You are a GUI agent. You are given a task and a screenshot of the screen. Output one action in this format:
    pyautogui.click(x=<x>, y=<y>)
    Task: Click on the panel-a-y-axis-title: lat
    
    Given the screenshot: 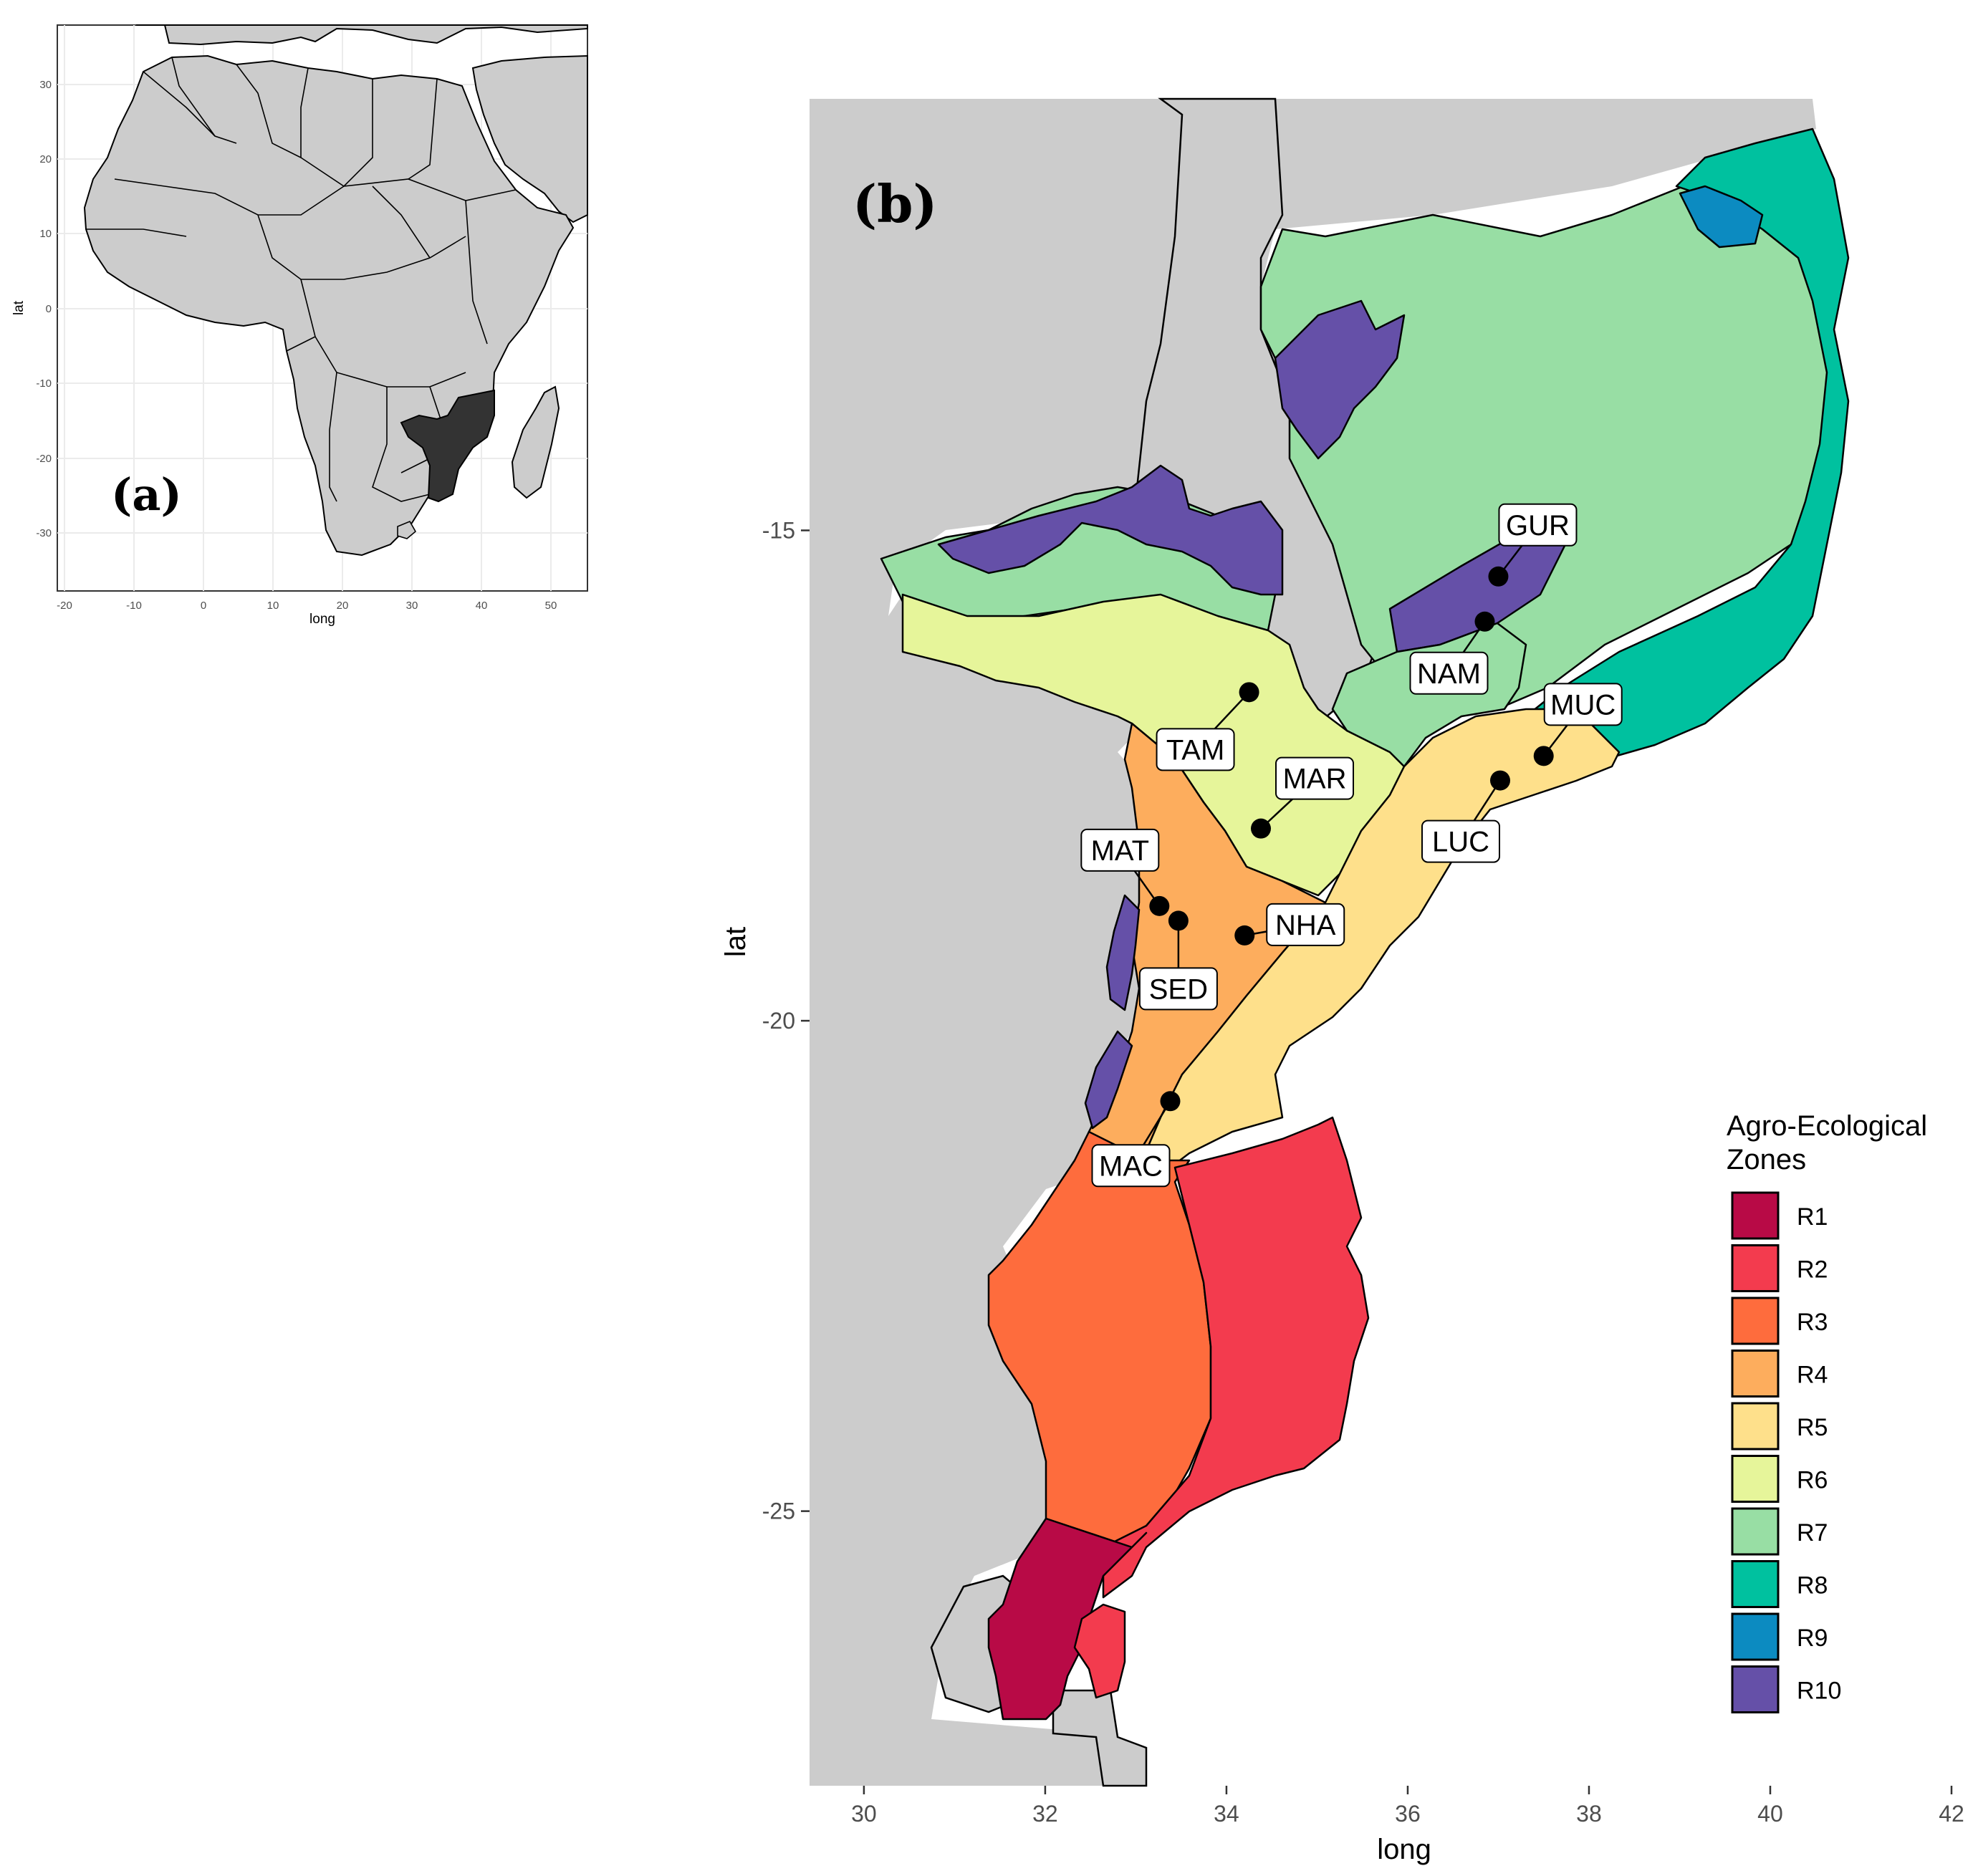 What is the action you would take?
    pyautogui.click(x=19, y=307)
    